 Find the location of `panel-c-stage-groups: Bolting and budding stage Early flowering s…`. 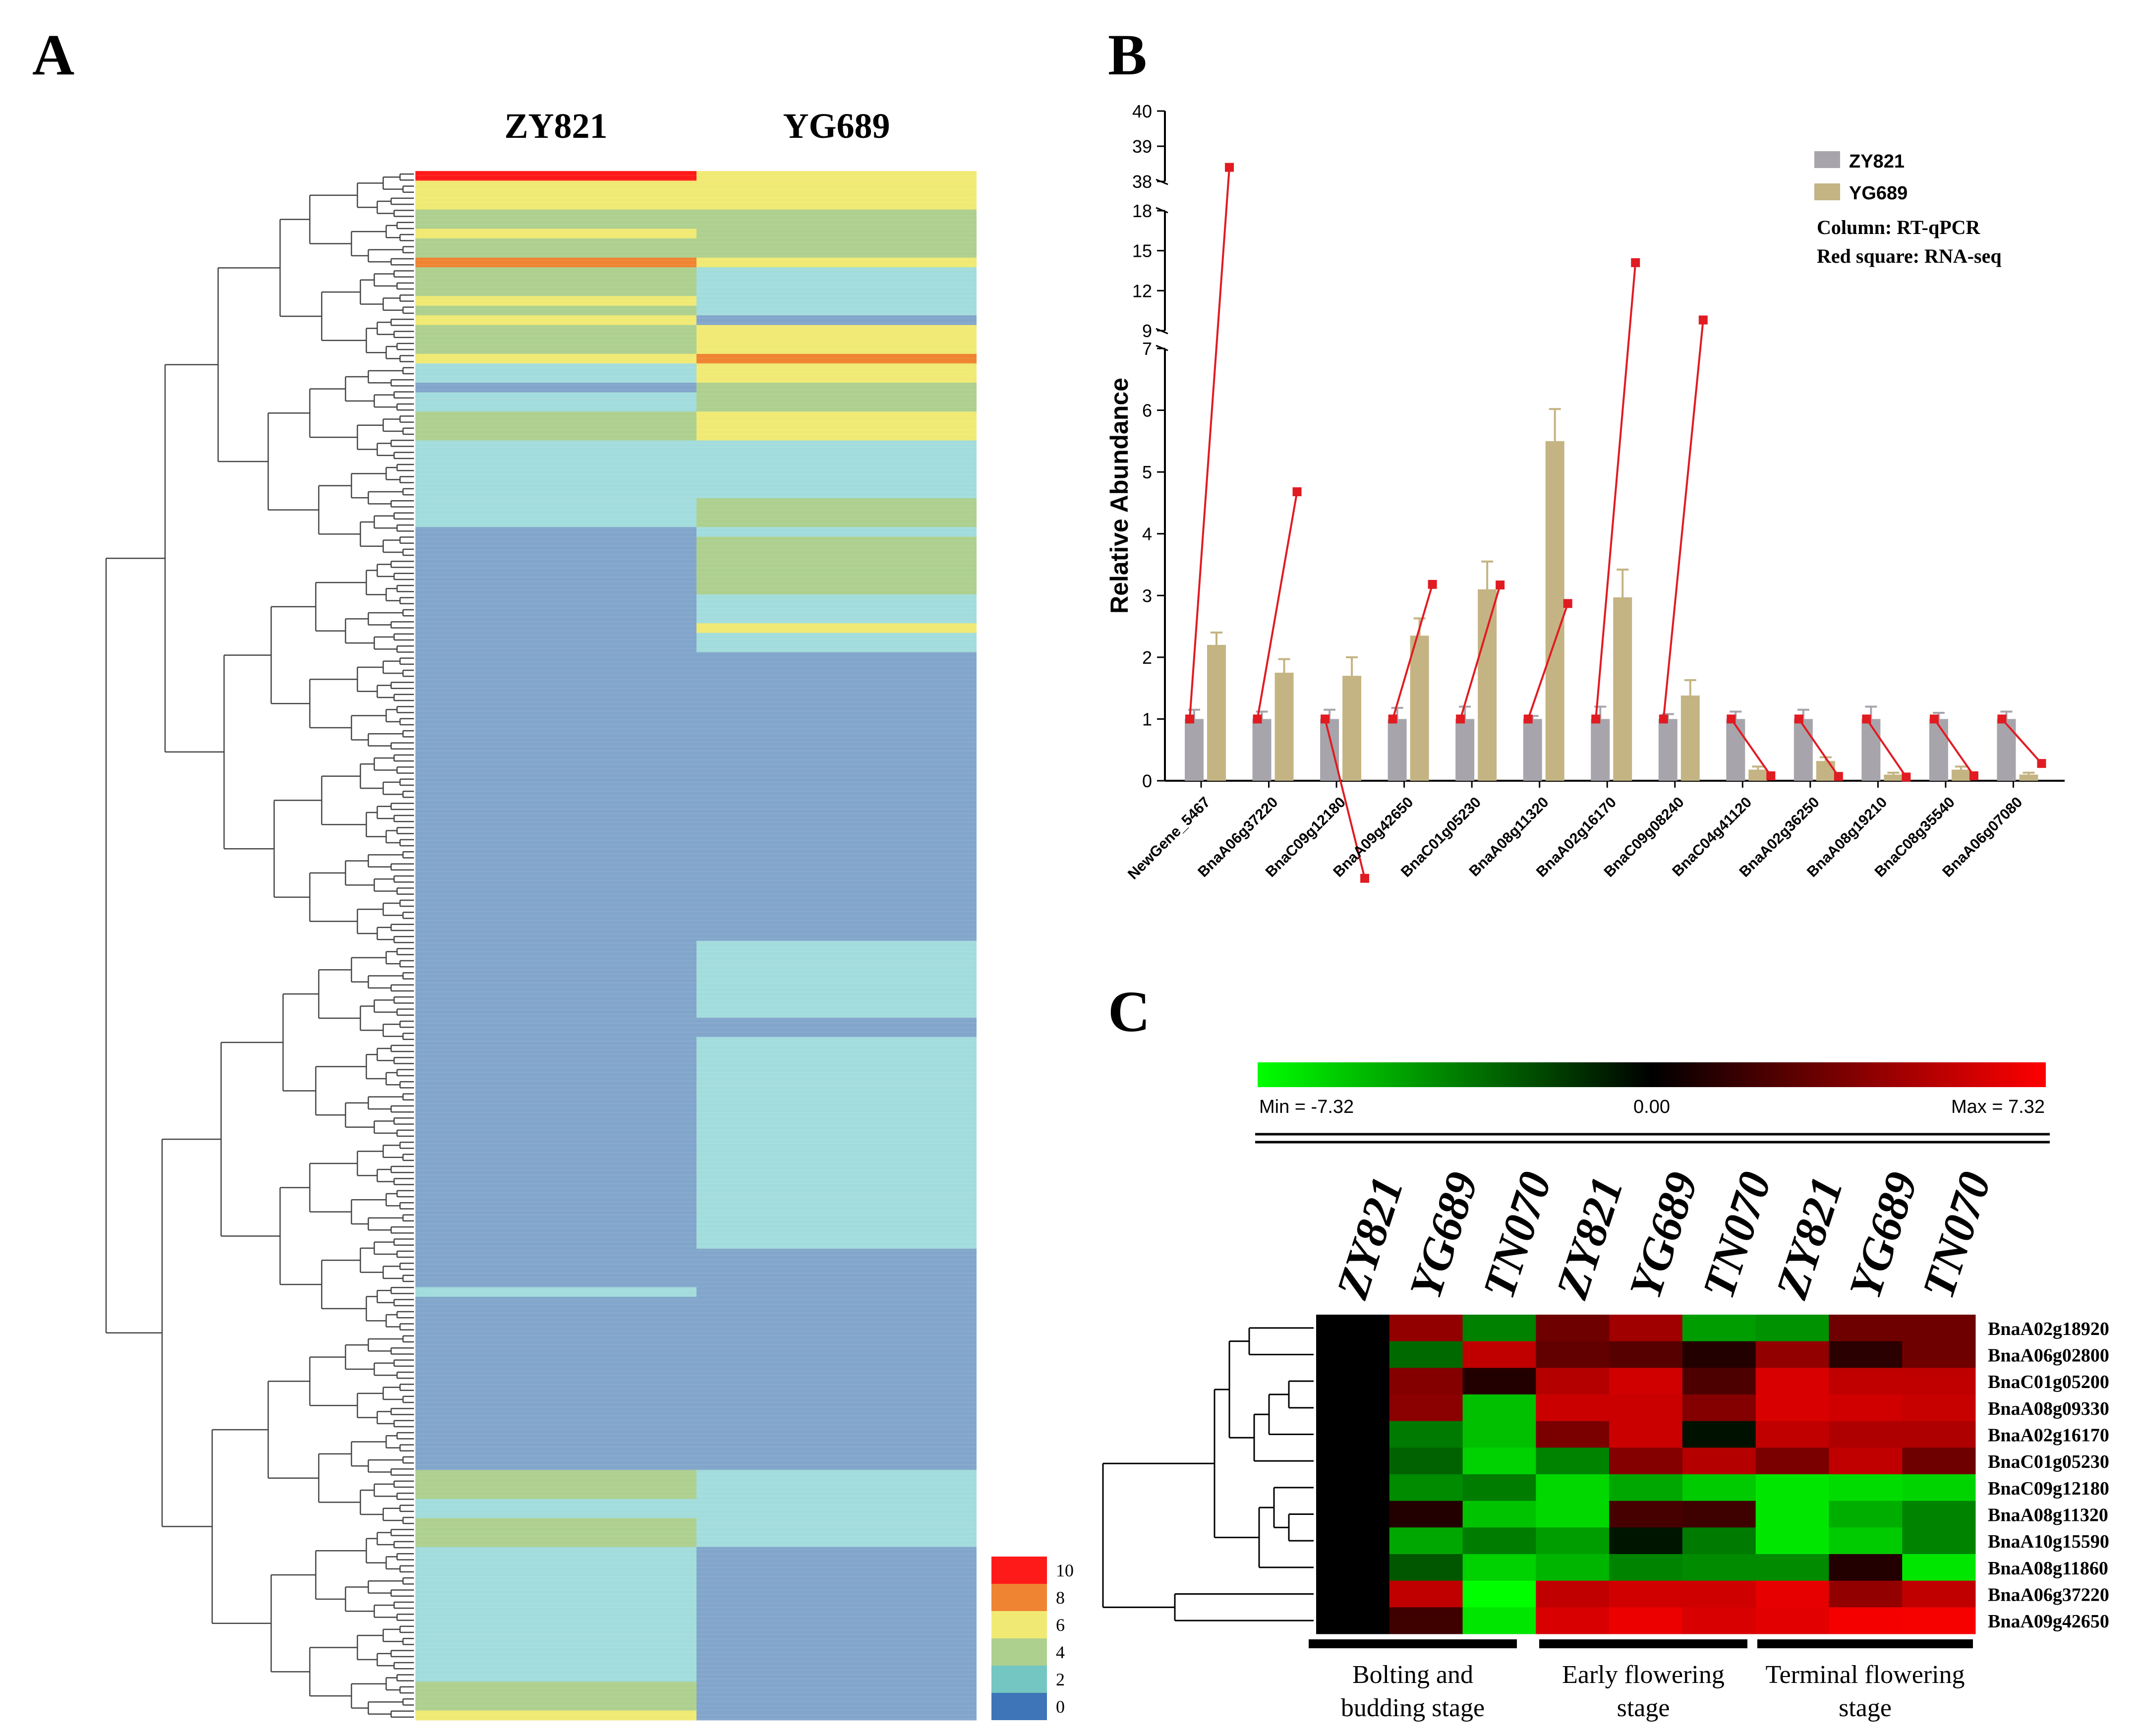

panel-c-stage-groups: Bolting and budding stage Early flowering s… is located at coordinates (1641, 1680).